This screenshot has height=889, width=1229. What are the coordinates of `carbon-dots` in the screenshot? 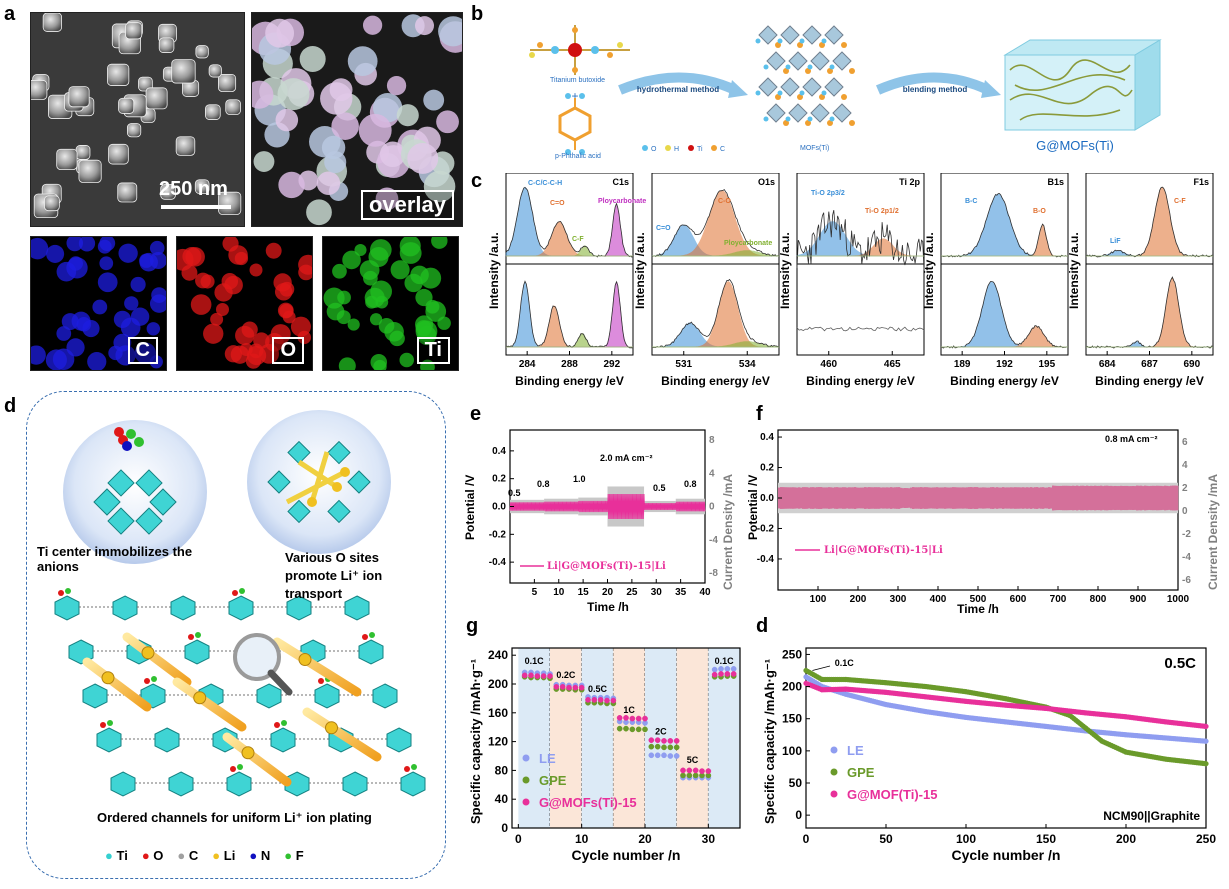 It's located at (98, 303).